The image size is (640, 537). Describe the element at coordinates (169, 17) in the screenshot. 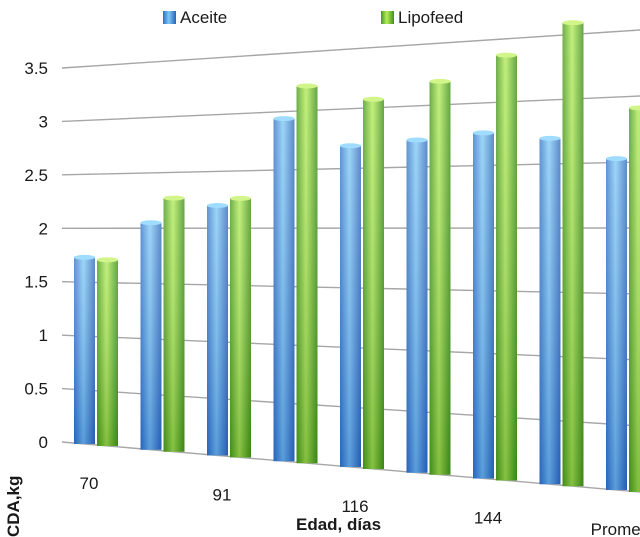

I see `legend-swatch-aceite` at that location.